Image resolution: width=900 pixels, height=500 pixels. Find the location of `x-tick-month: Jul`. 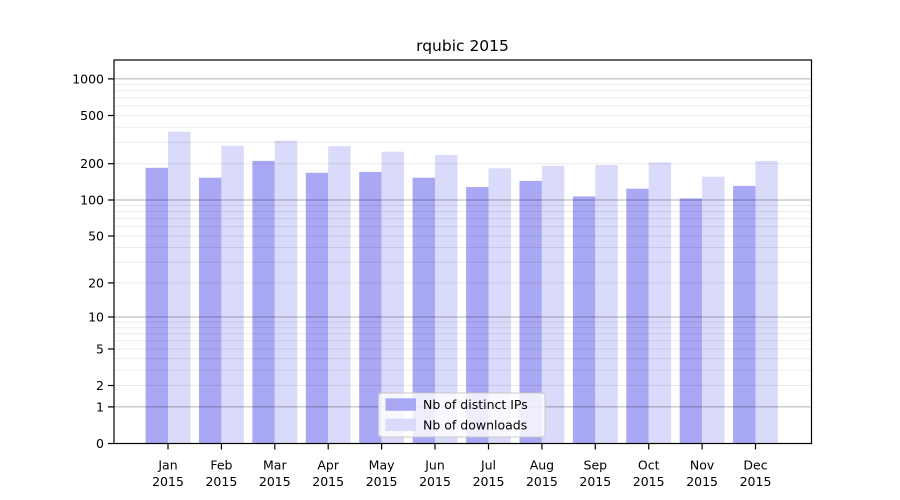

x-tick-month: Jul is located at coordinates (488, 465).